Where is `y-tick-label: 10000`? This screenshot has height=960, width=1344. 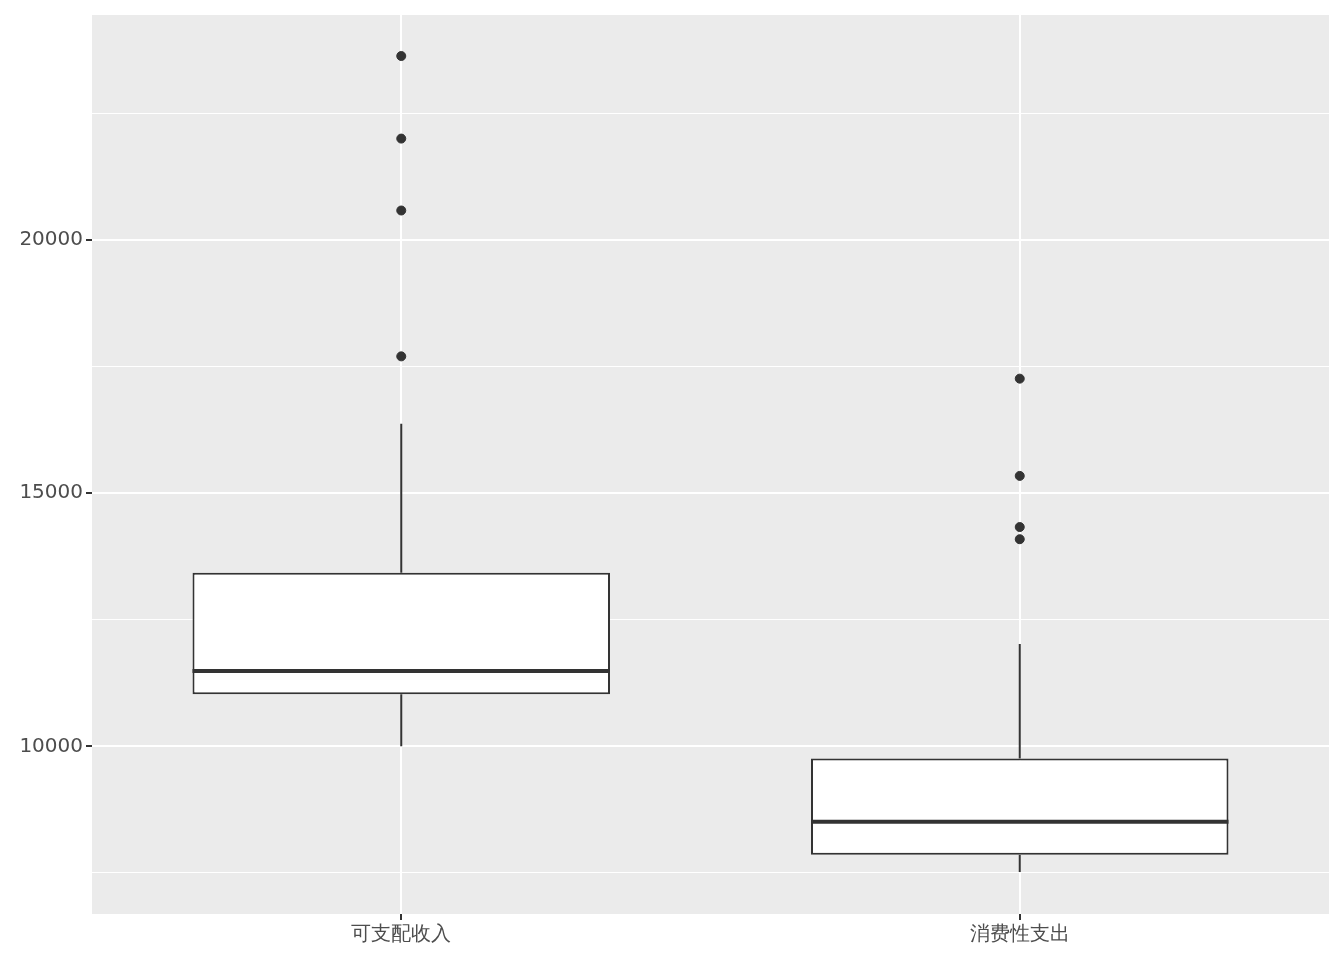
y-tick-label: 10000 is located at coordinates (51, 744).